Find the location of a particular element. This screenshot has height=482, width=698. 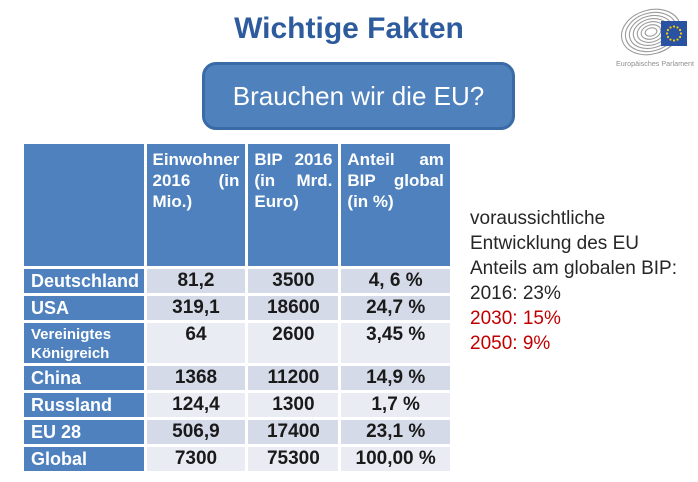

cell-bip: 11200 is located at coordinates (293, 377).